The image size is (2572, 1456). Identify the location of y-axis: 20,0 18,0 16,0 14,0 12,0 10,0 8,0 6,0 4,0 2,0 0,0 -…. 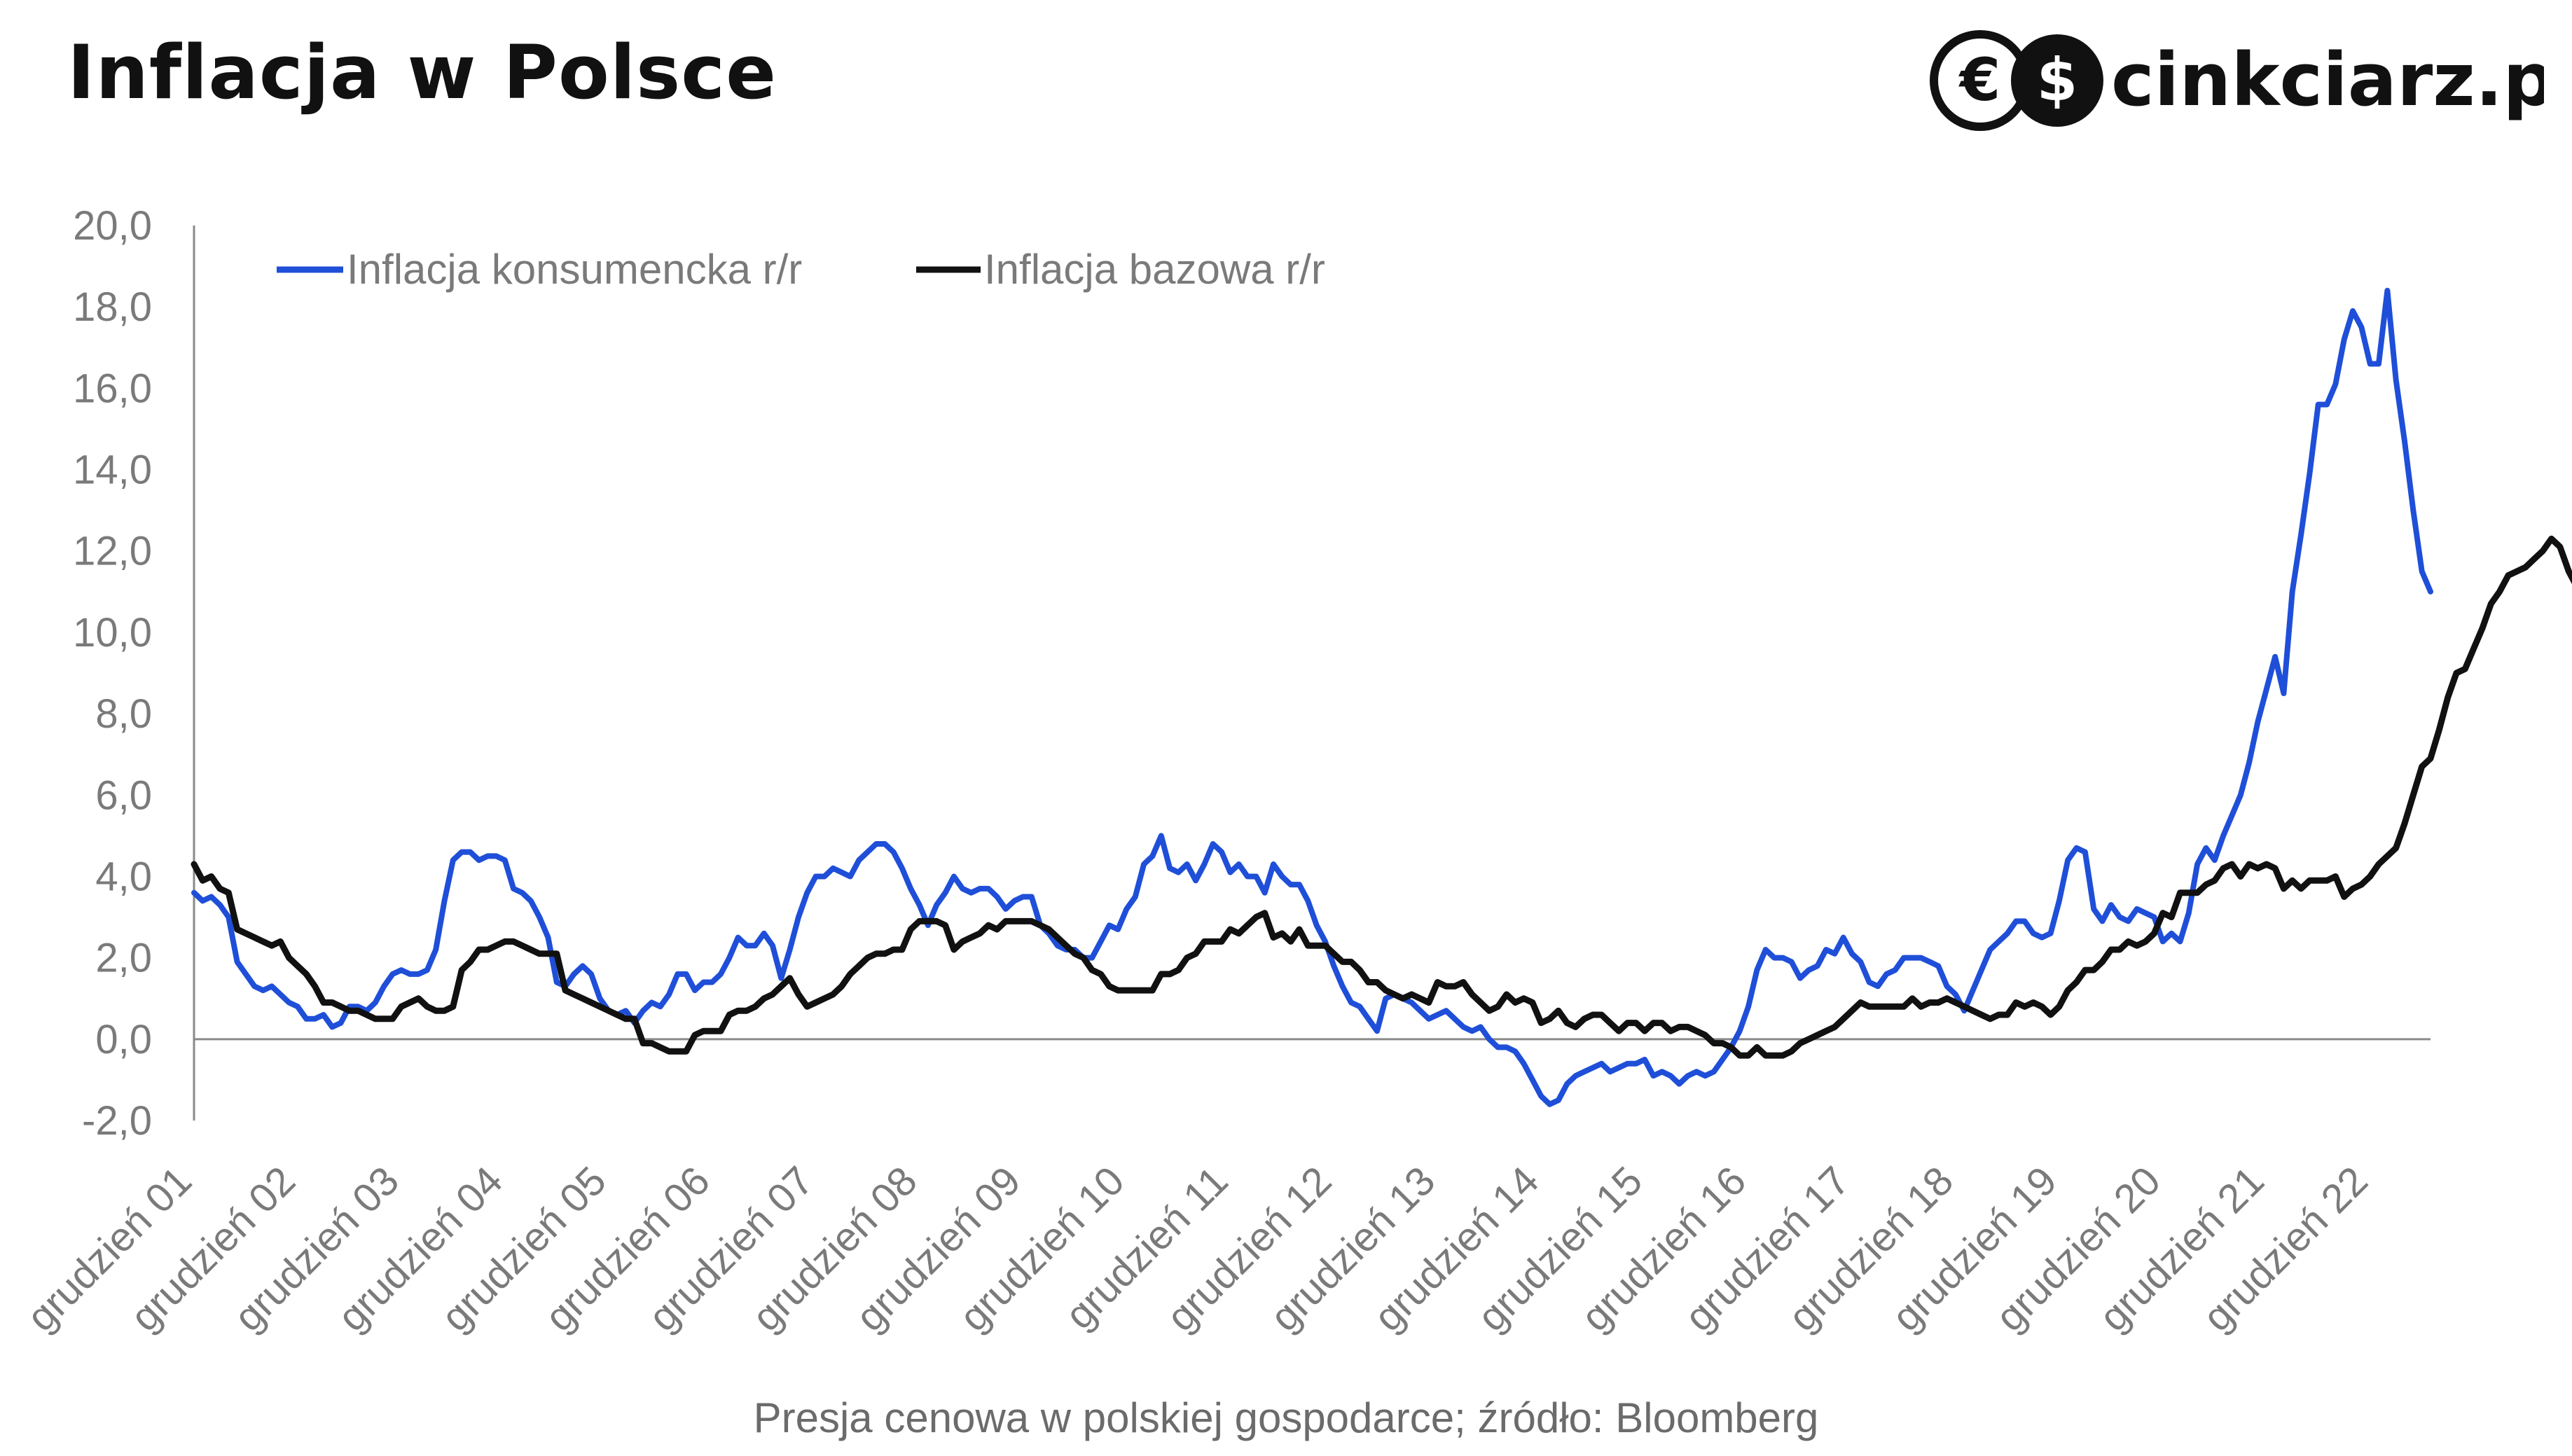
(134, 673).